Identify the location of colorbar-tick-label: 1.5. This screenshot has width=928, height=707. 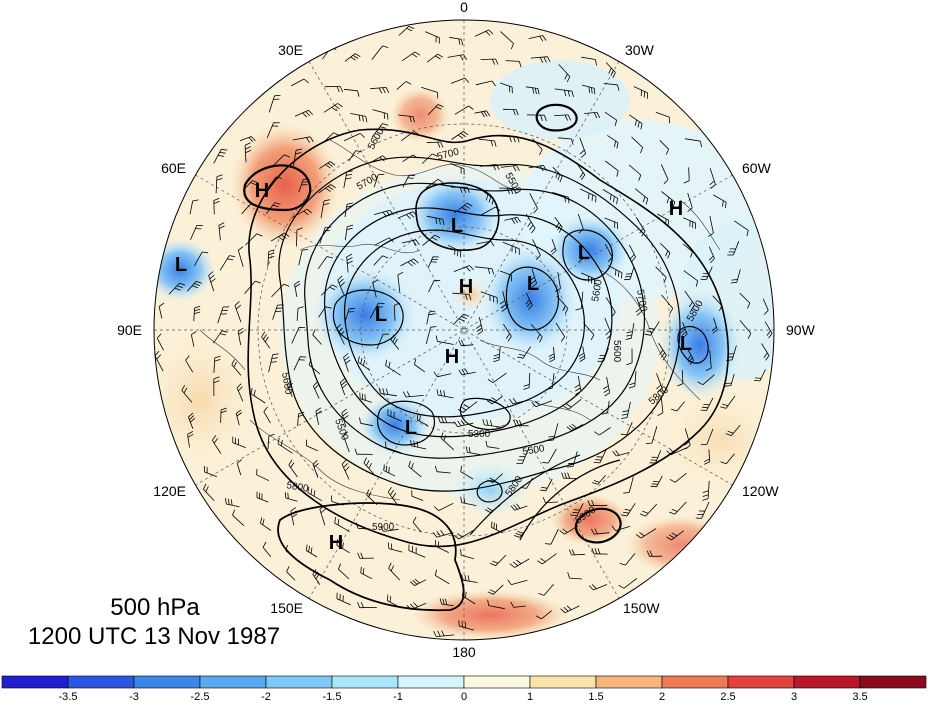
(595, 696).